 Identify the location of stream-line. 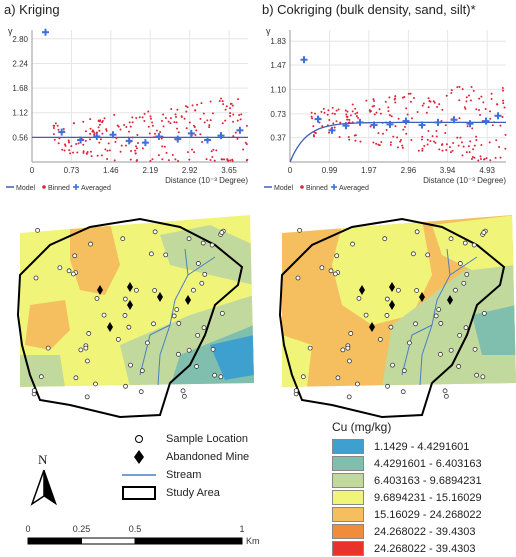
(439, 317).